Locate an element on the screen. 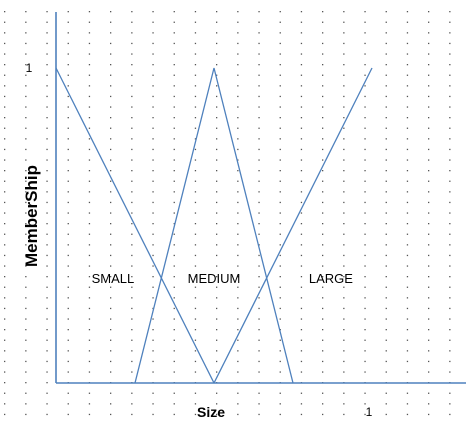 The image size is (469, 422). y-tick-label: 1 is located at coordinates (29, 68).